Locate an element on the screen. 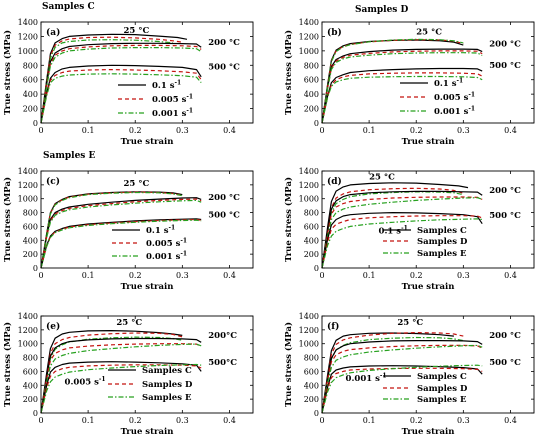  panel-title: Samples C is located at coordinates (68, 7).